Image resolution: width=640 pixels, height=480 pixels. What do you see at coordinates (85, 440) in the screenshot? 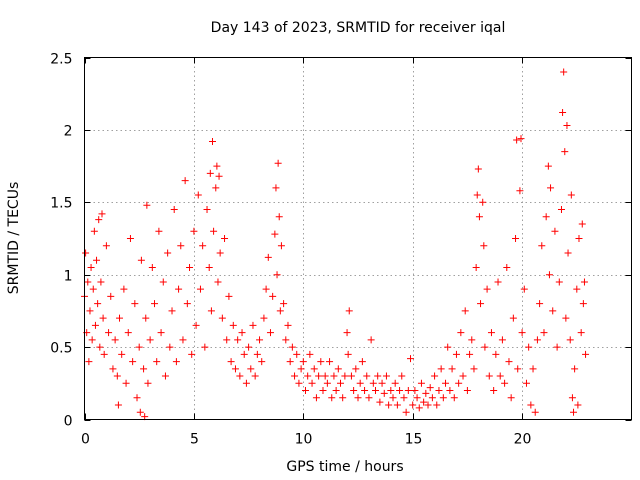
I see `x-tick-label: 0` at bounding box center [85, 440].